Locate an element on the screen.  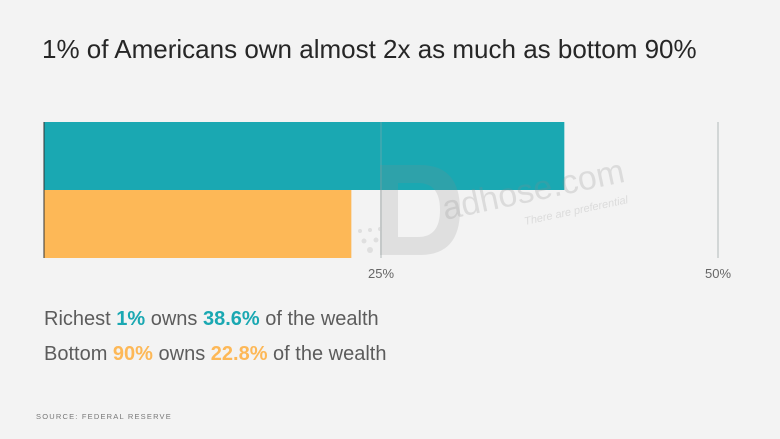
summary-bottom-value: 22.8% is located at coordinates (239, 354).